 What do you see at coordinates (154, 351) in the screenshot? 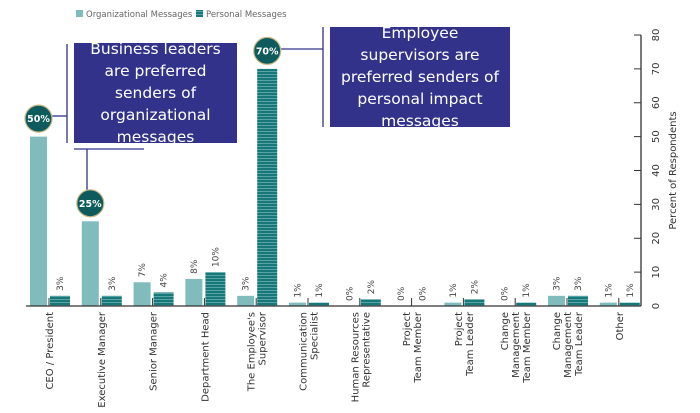
I see `category-label: Senior Manager` at bounding box center [154, 351].